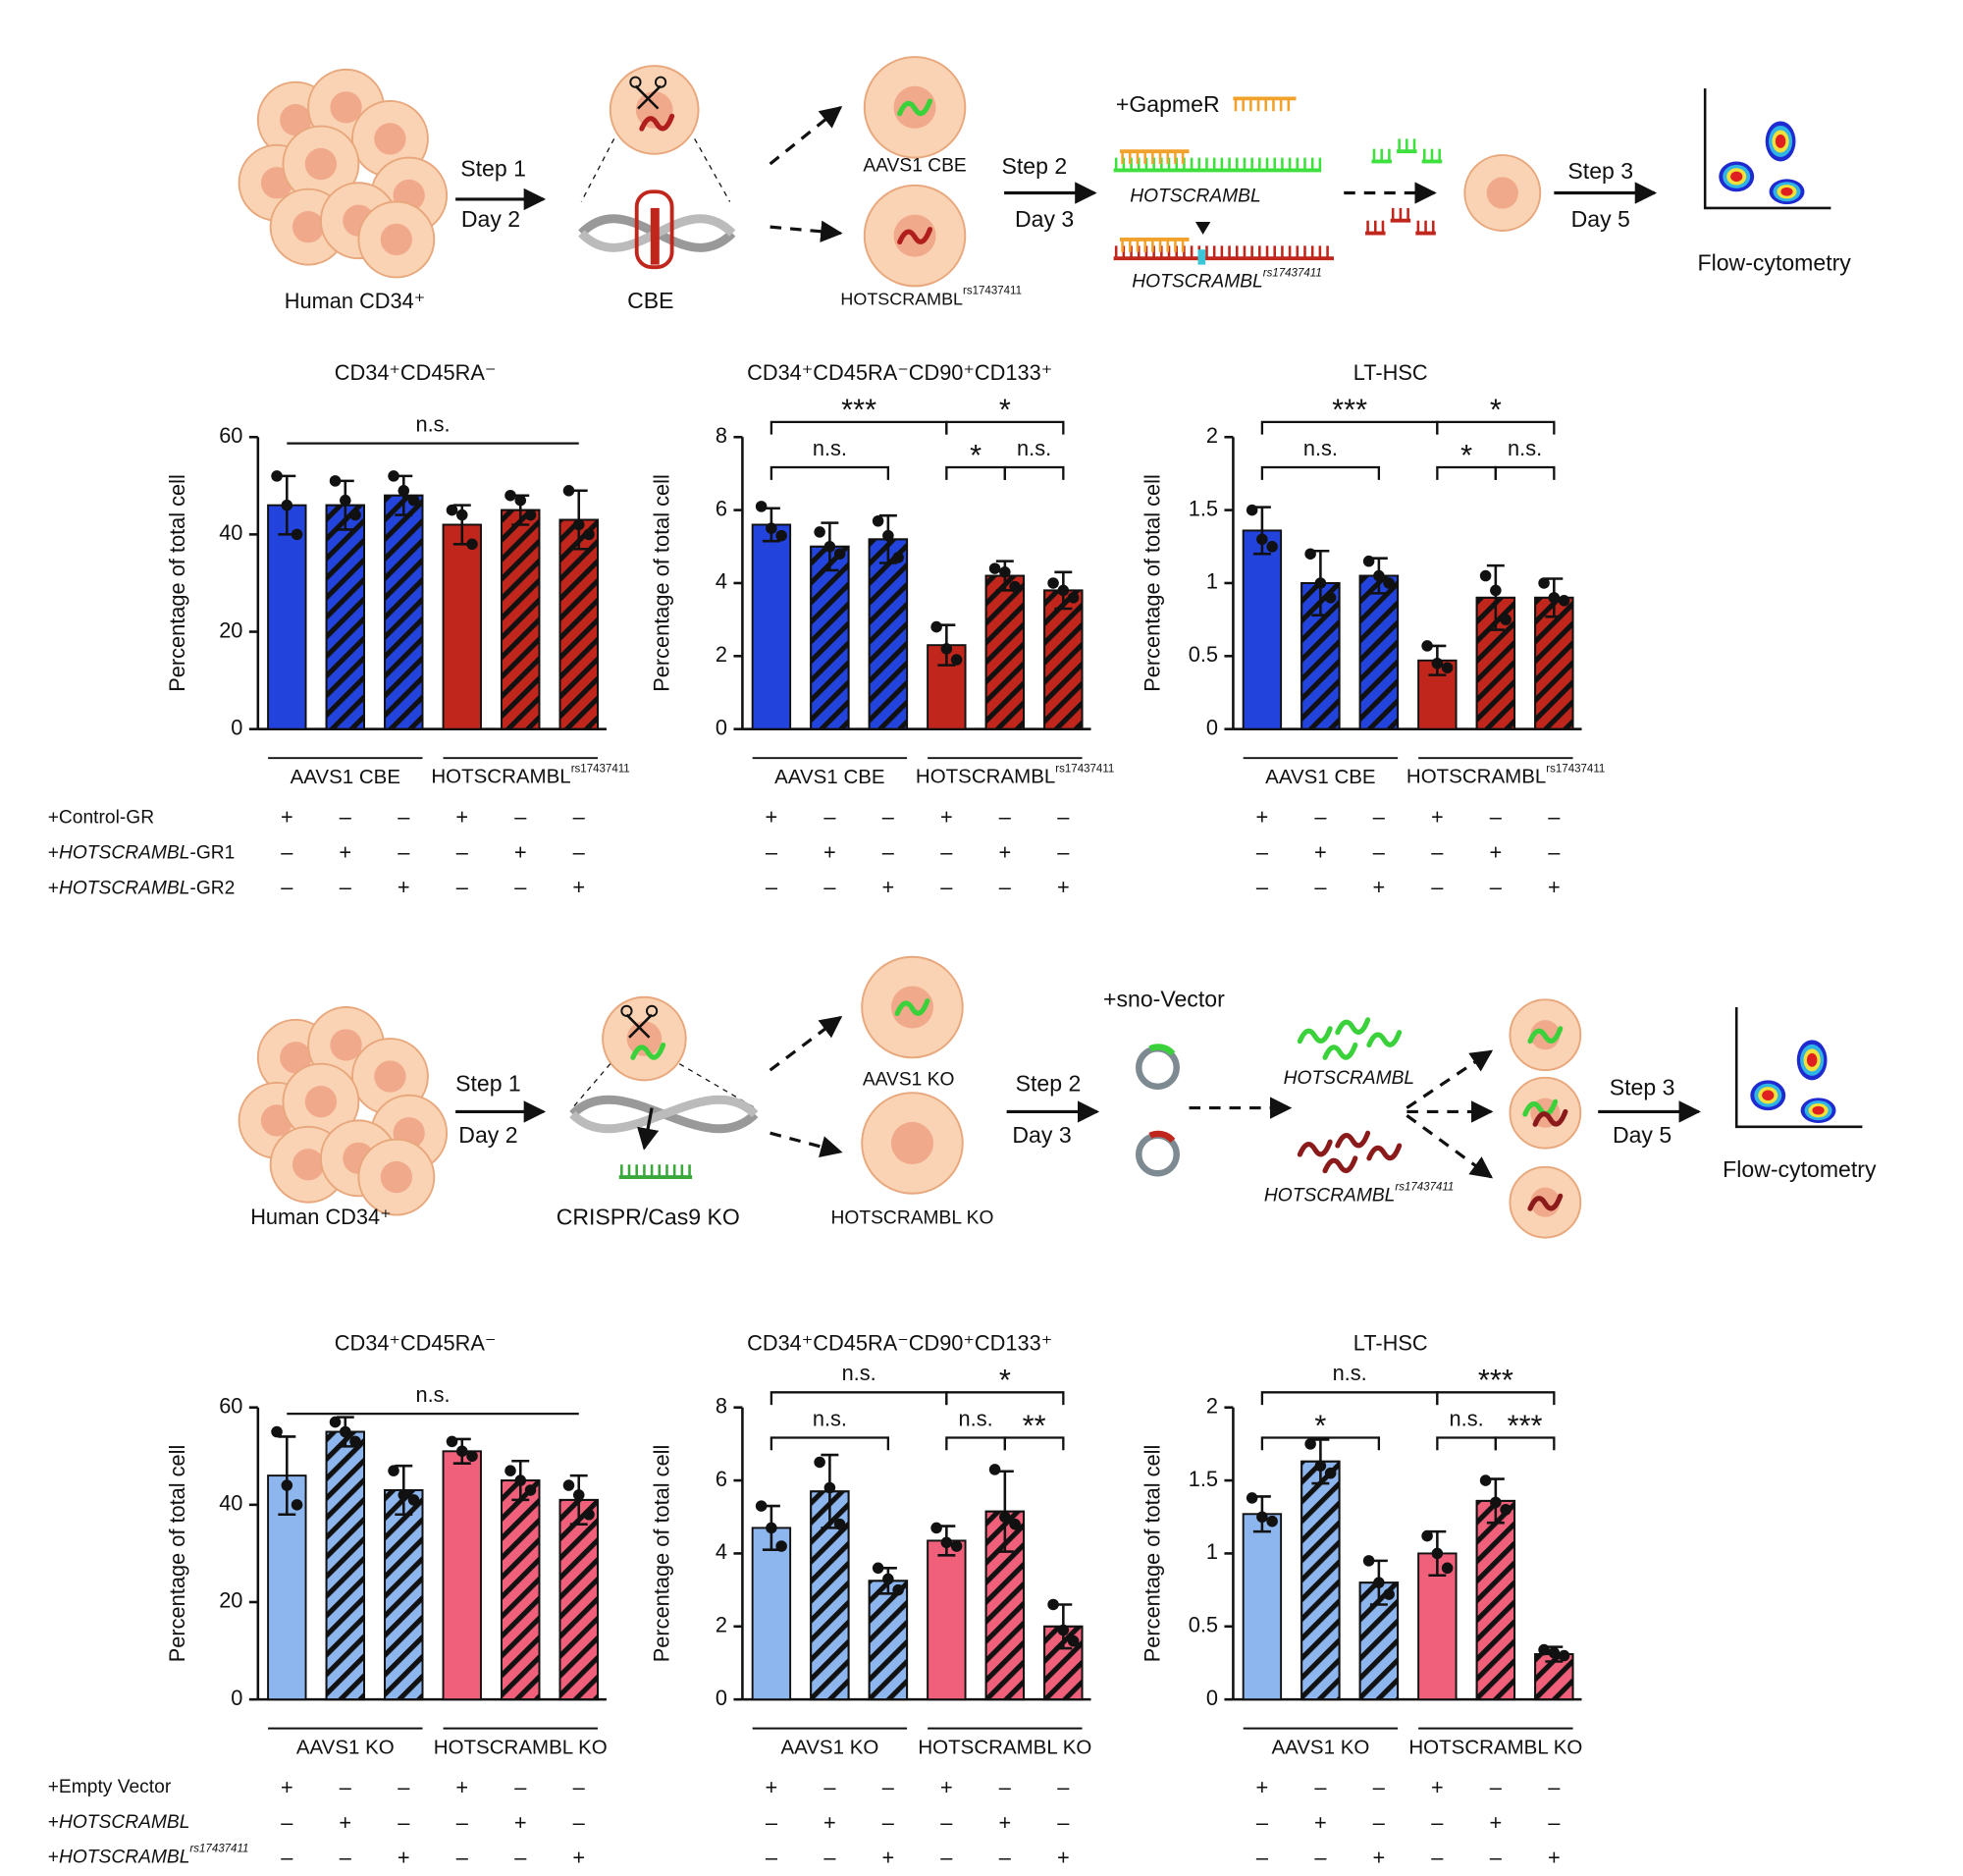 Image resolution: width=1963 pixels, height=1876 pixels. What do you see at coordinates (830, 448) in the screenshot?
I see `significance-label: n.s.` at bounding box center [830, 448].